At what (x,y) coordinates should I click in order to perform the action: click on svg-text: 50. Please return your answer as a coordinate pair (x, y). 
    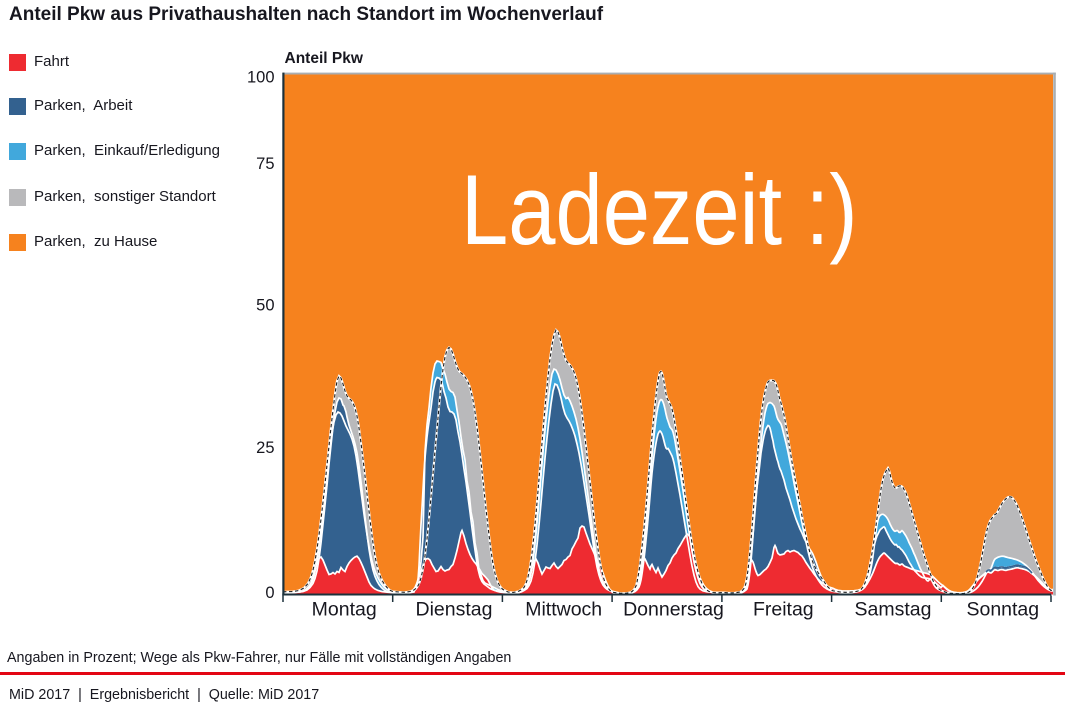
    Looking at the image, I should click on (265, 306).